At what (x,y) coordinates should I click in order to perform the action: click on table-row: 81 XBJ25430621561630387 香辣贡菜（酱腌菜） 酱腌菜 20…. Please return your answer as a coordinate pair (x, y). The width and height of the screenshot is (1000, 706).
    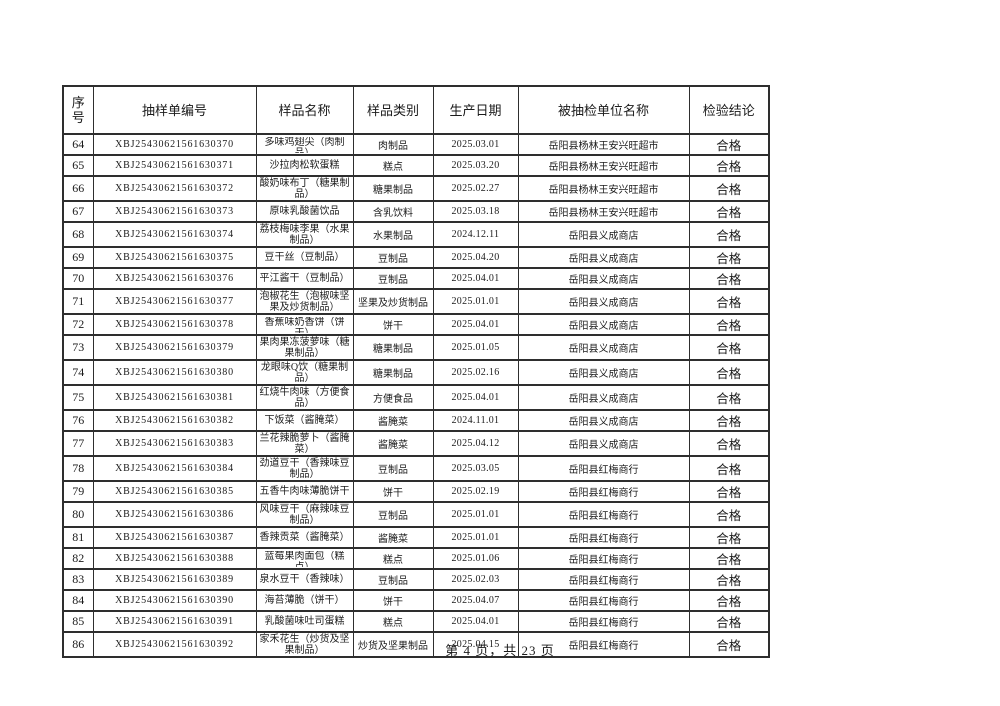
    Looking at the image, I should click on (416, 537).